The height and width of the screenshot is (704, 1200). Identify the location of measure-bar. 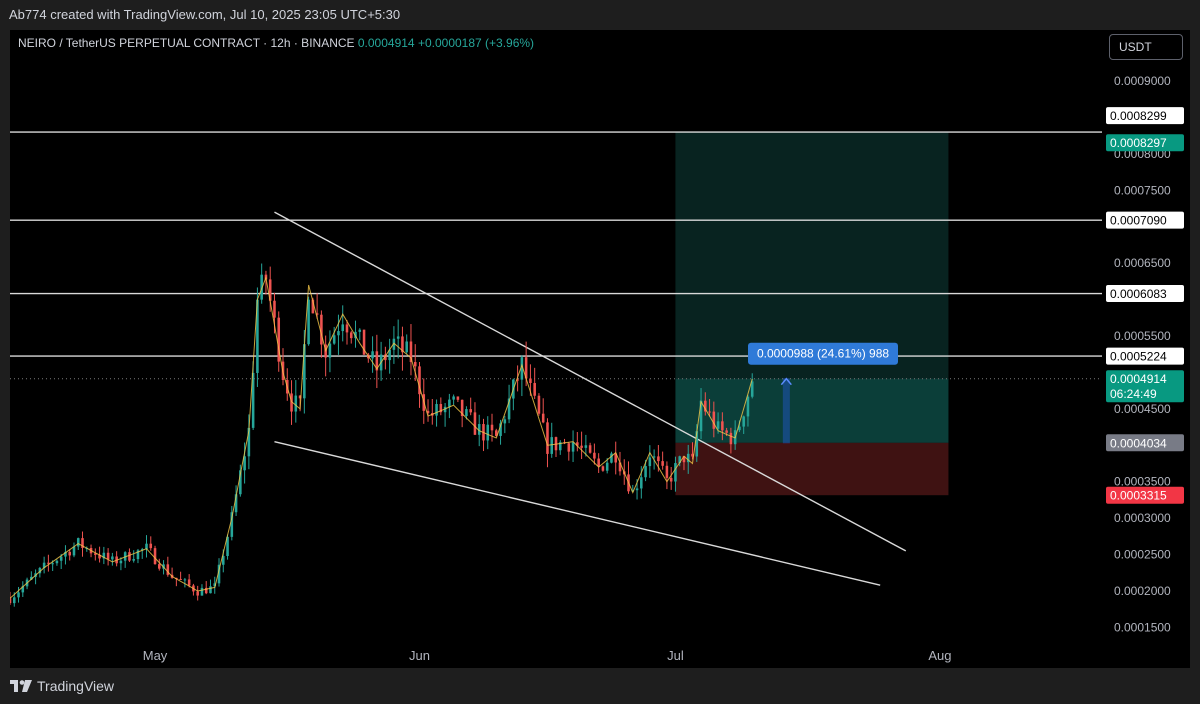
(786, 411).